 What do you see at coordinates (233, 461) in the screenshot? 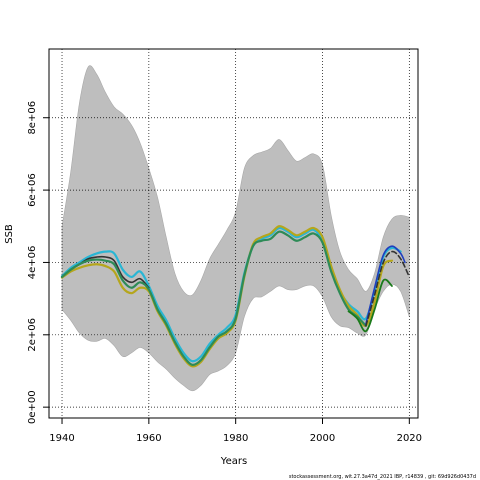
I see `x-axis-label: Years` at bounding box center [233, 461].